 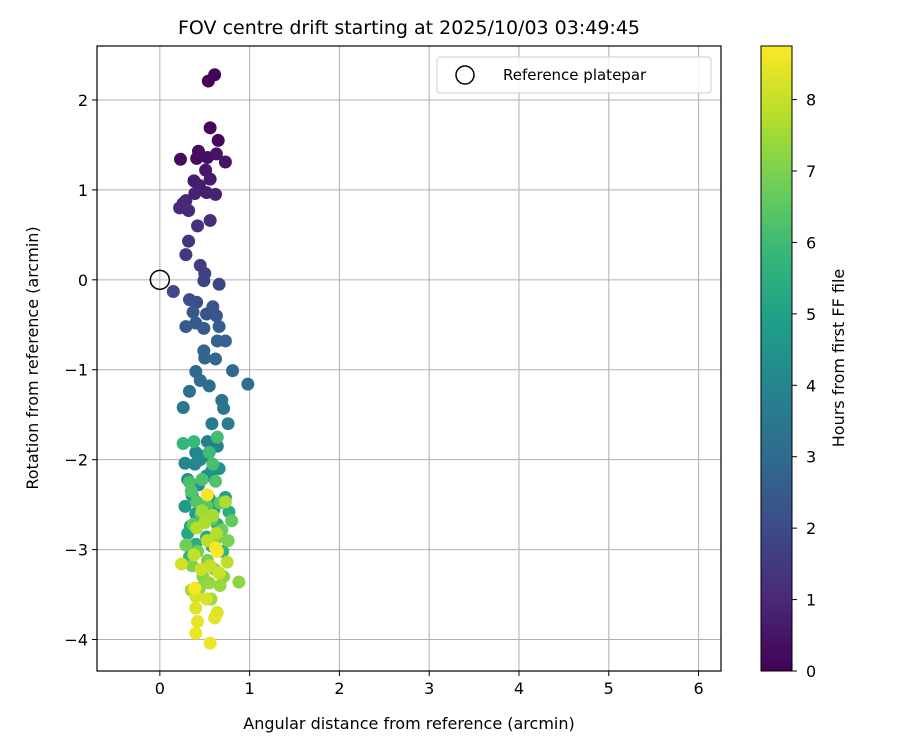 What do you see at coordinates (408, 723) in the screenshot?
I see `x-axis-label: Angular distance from reference (arcmin)` at bounding box center [408, 723].